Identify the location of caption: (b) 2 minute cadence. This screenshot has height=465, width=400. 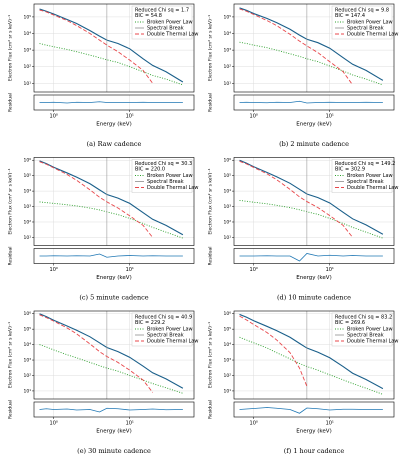
(314, 144).